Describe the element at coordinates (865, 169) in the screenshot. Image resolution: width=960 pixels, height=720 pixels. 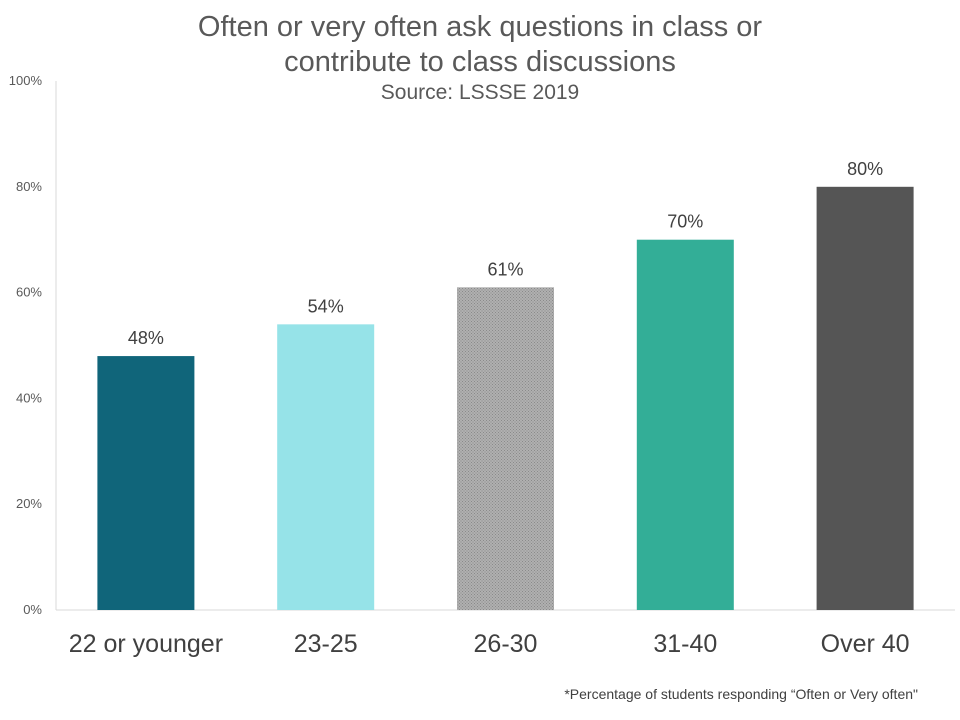
I see `bar-value-label: 80%` at that location.